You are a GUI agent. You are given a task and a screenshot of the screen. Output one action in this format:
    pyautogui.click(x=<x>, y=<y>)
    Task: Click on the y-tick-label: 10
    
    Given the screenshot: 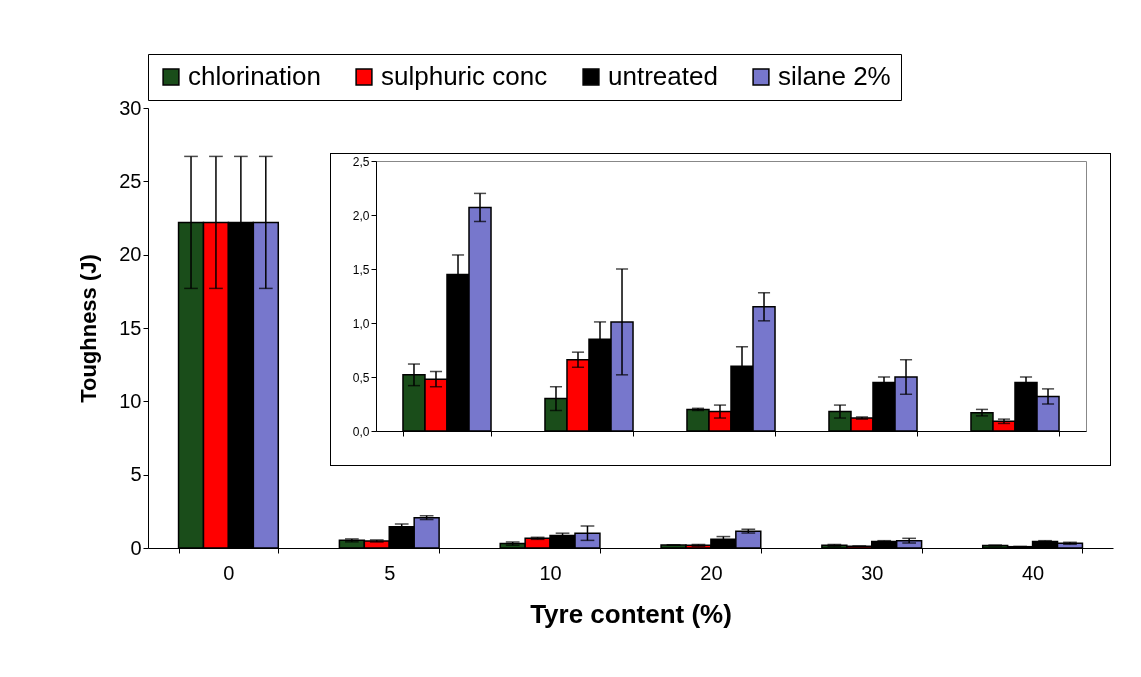 What is the action you would take?
    pyautogui.click(x=130, y=400)
    